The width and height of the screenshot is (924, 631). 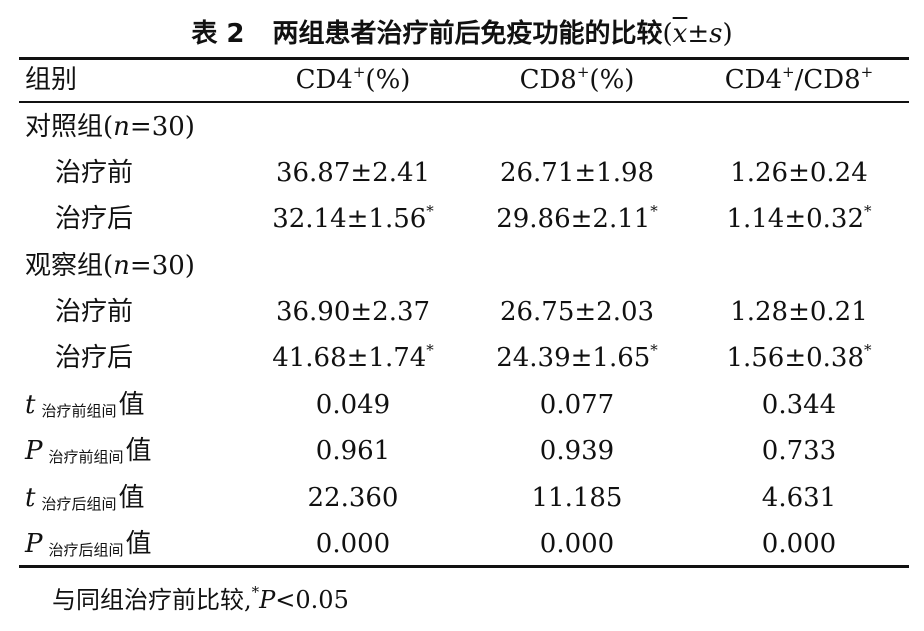 I want to click on footnote-text: 与同组治疗前比较,, so click(x=152, y=600).